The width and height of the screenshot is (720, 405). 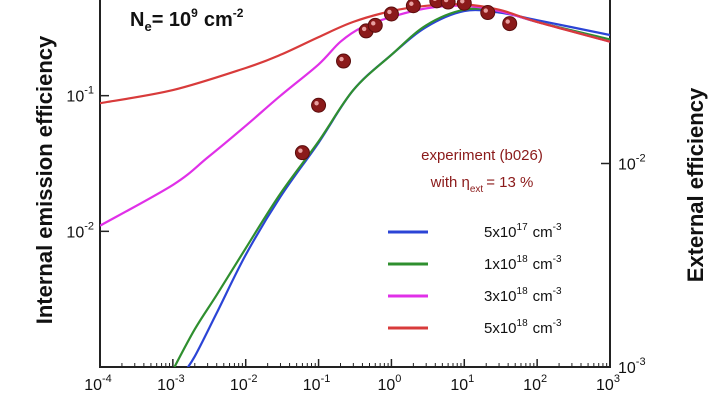 I want to click on x-tick-label: 10¹, so click(x=462, y=383).